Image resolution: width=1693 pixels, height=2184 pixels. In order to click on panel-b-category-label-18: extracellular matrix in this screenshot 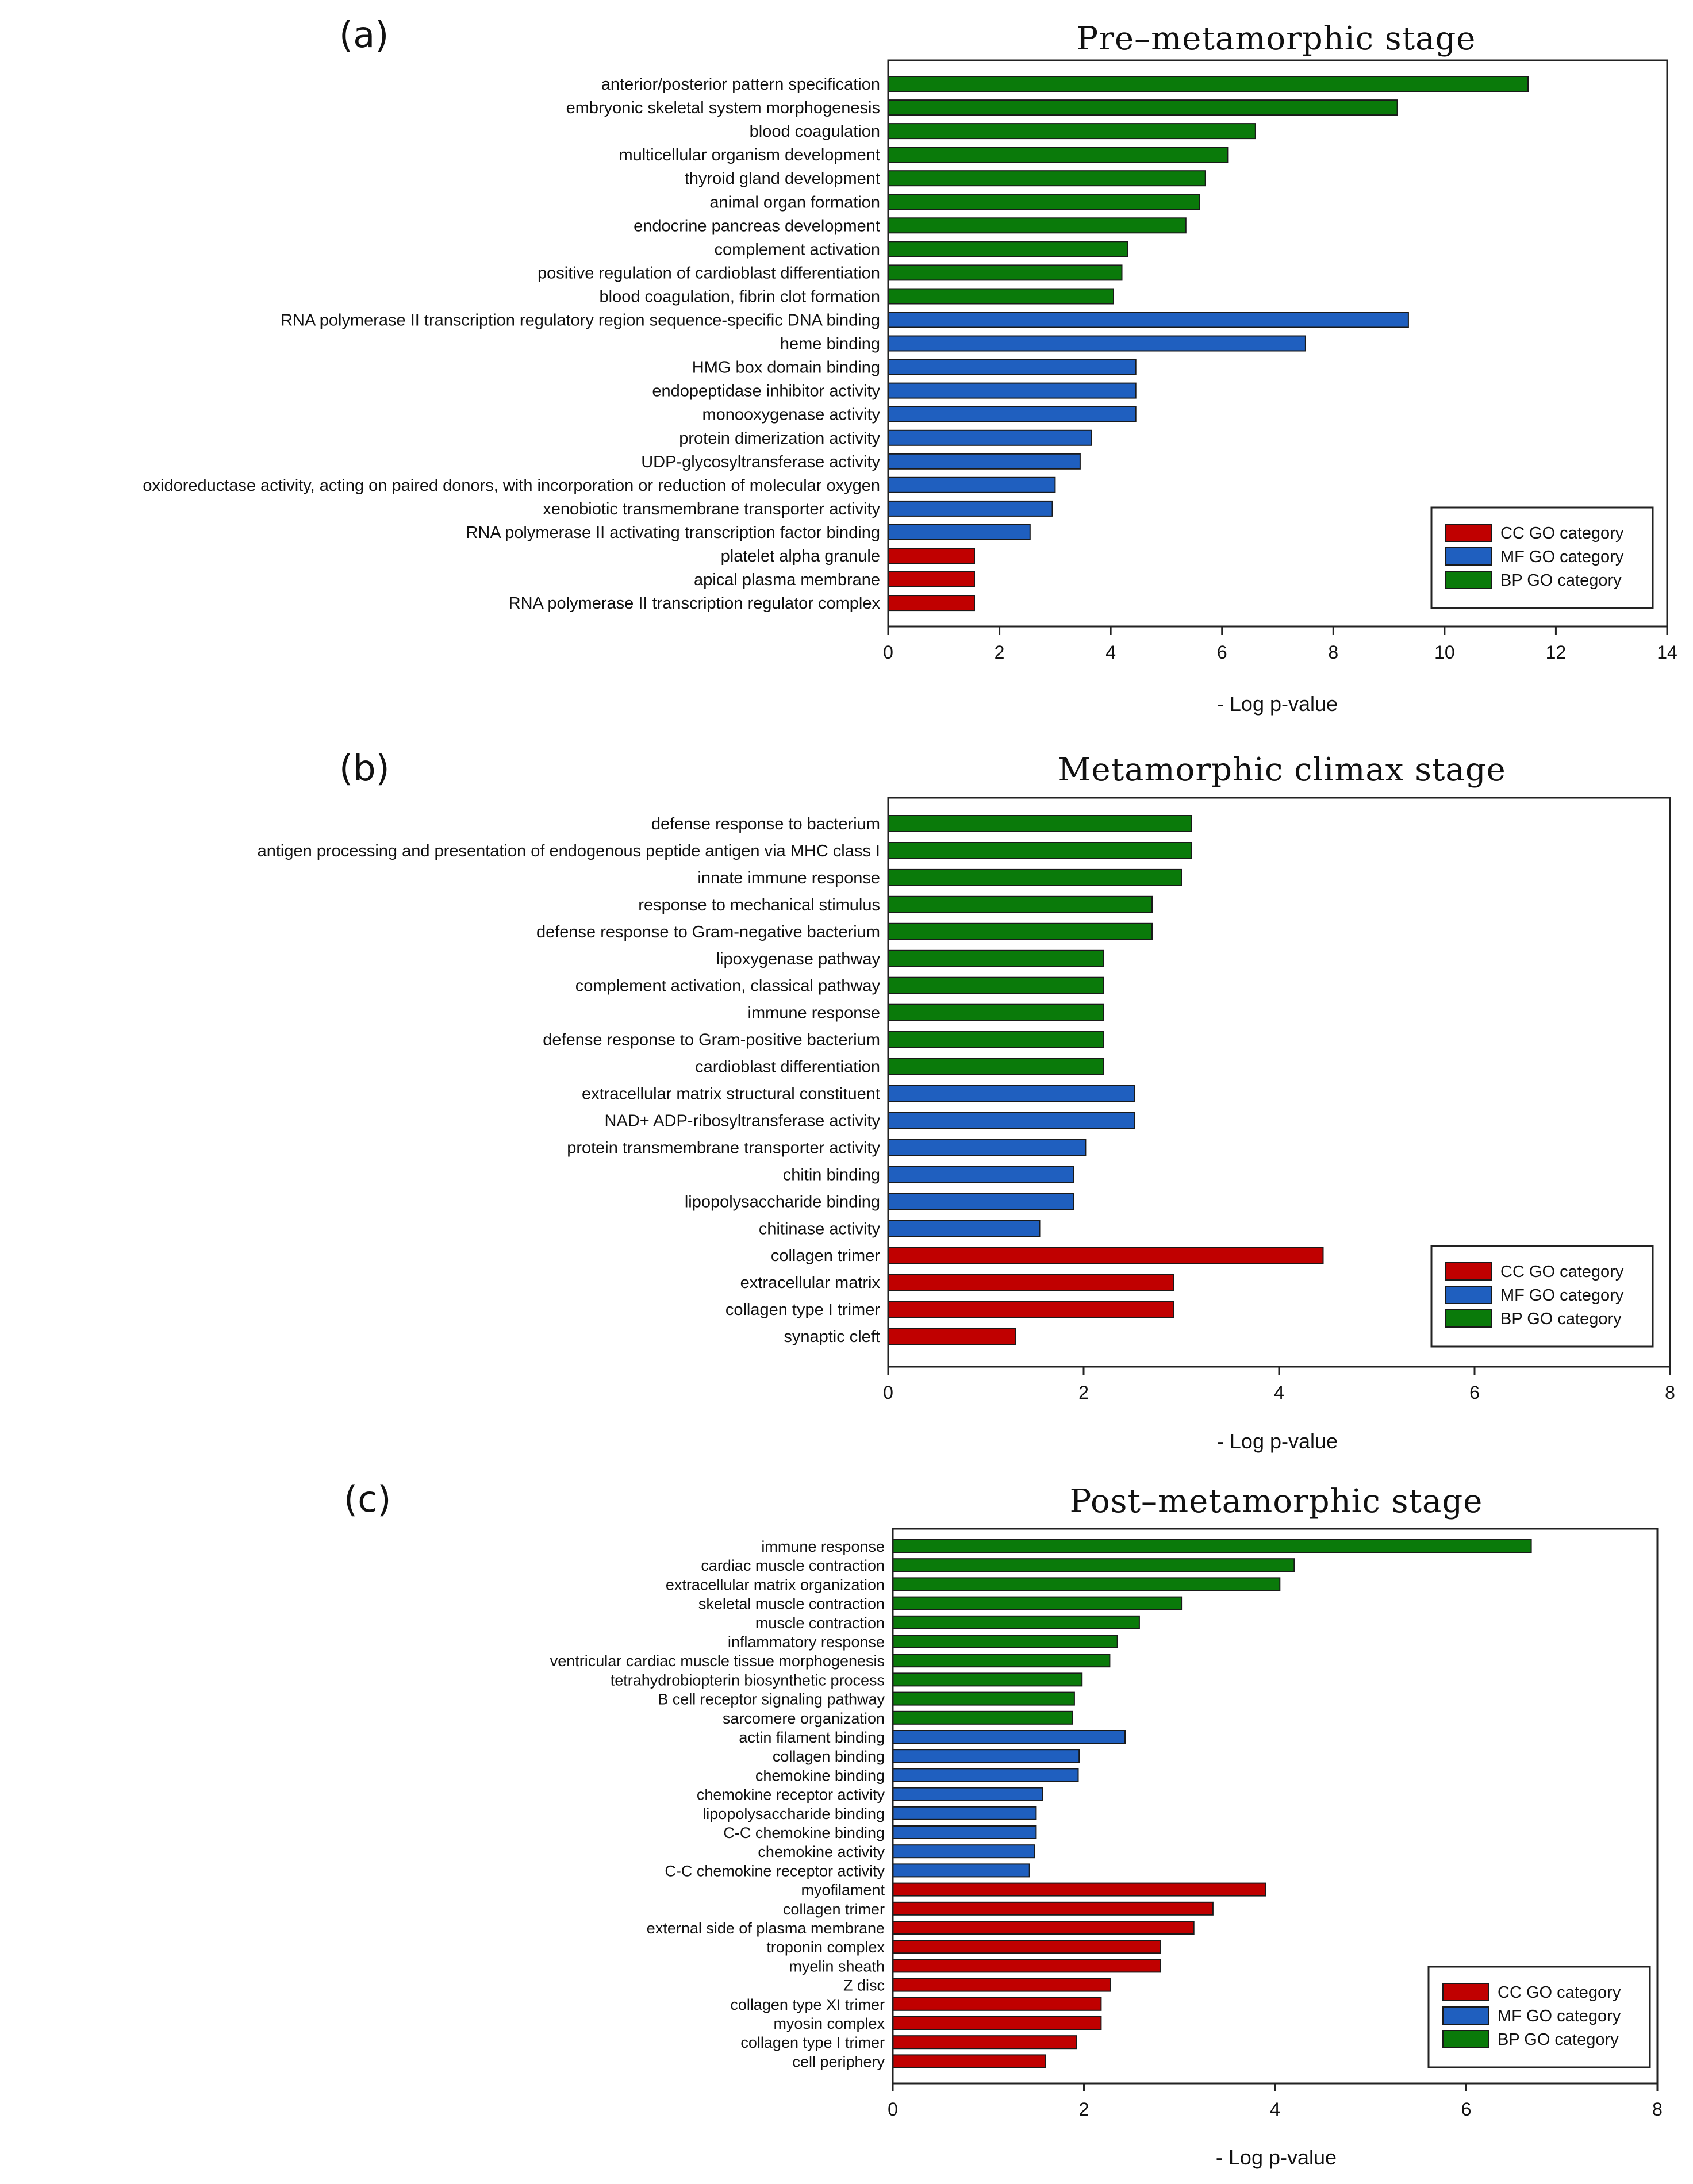, I will do `click(810, 1283)`.